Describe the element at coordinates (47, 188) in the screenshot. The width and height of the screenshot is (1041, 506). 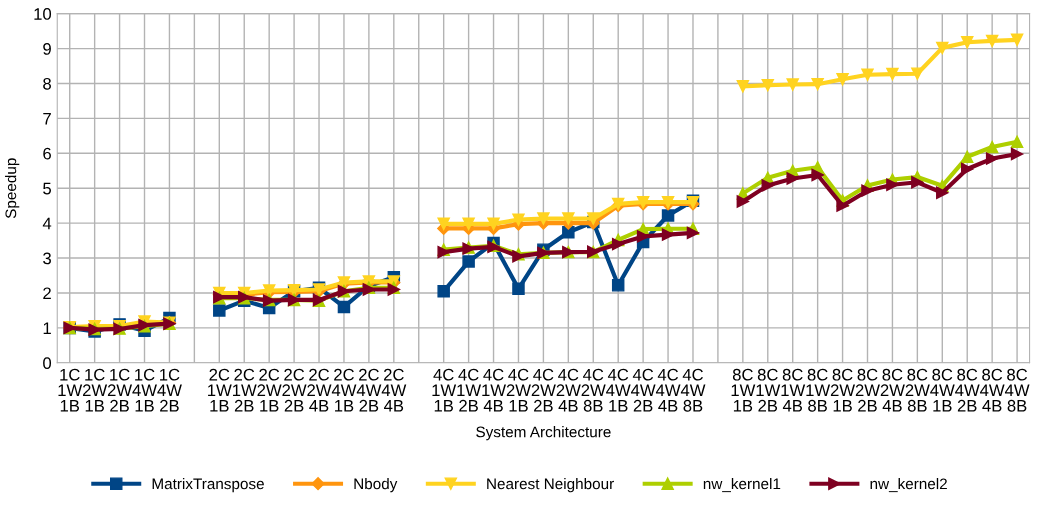
I see `y-tick-label: 5` at that location.